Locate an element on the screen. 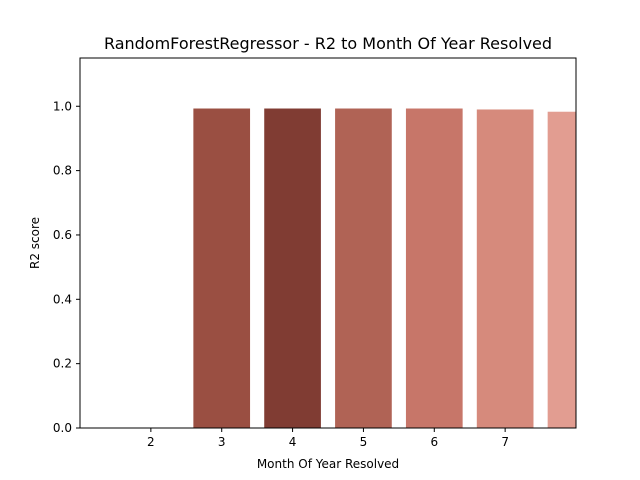 This screenshot has height=480, width=640. y-tick-label: 0.8 is located at coordinates (62, 171).